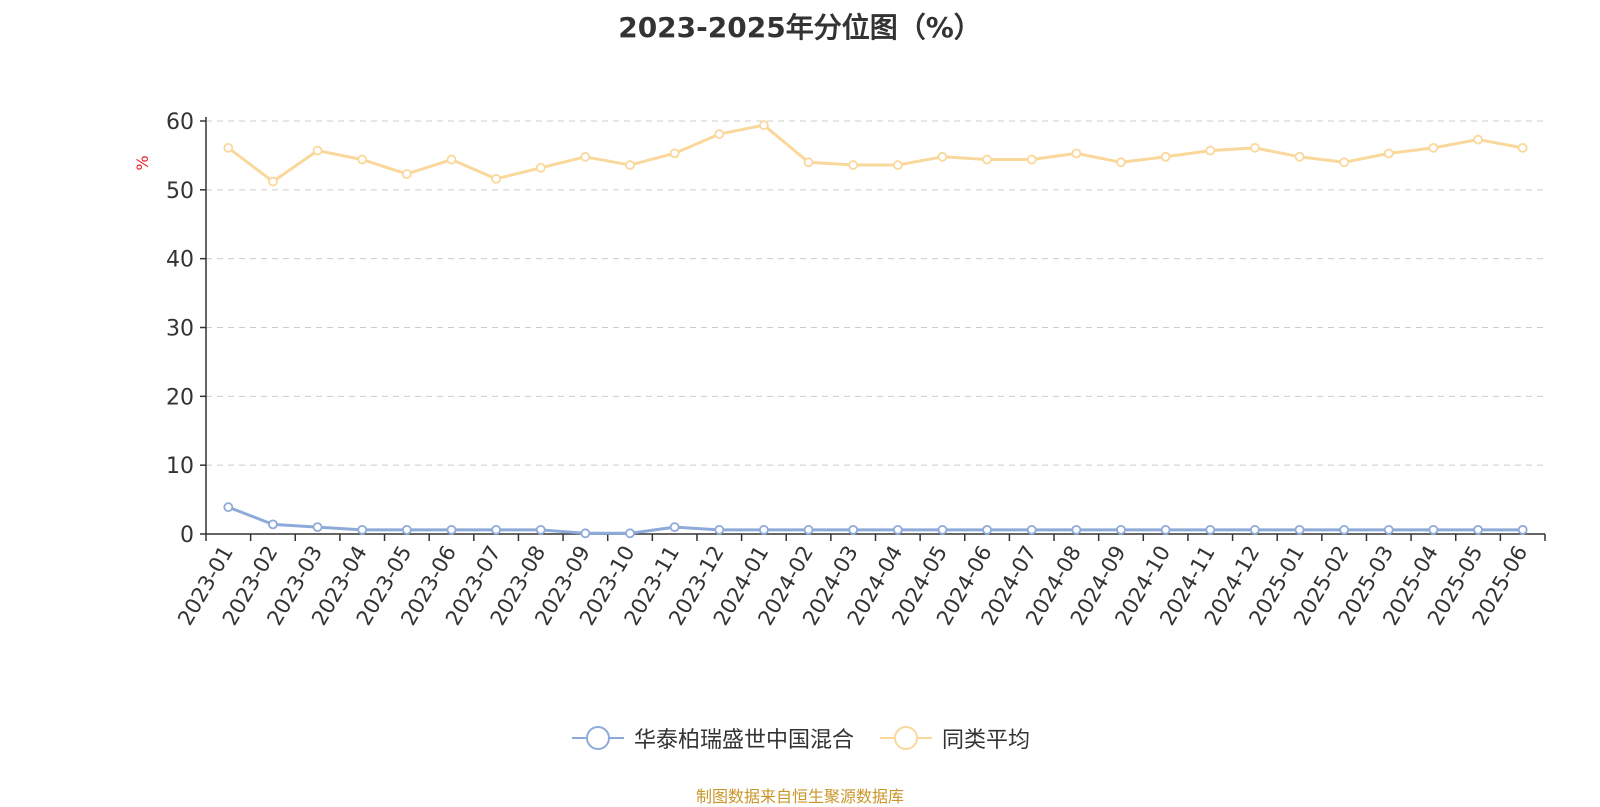 The image size is (1600, 807). I want to click on chart-legend: 华泰柏瑞盛世中国混合 同类平均, so click(800, 738).